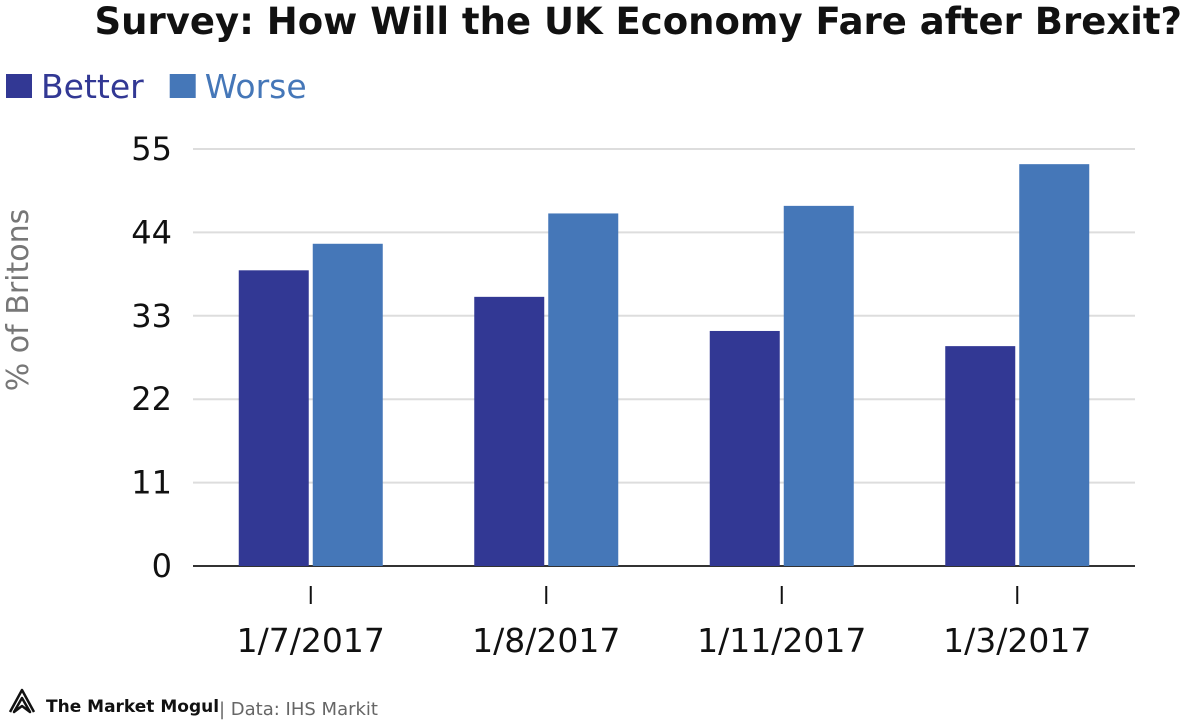  Describe the element at coordinates (162, 566) in the screenshot. I see `y-tick-label: 0` at that location.